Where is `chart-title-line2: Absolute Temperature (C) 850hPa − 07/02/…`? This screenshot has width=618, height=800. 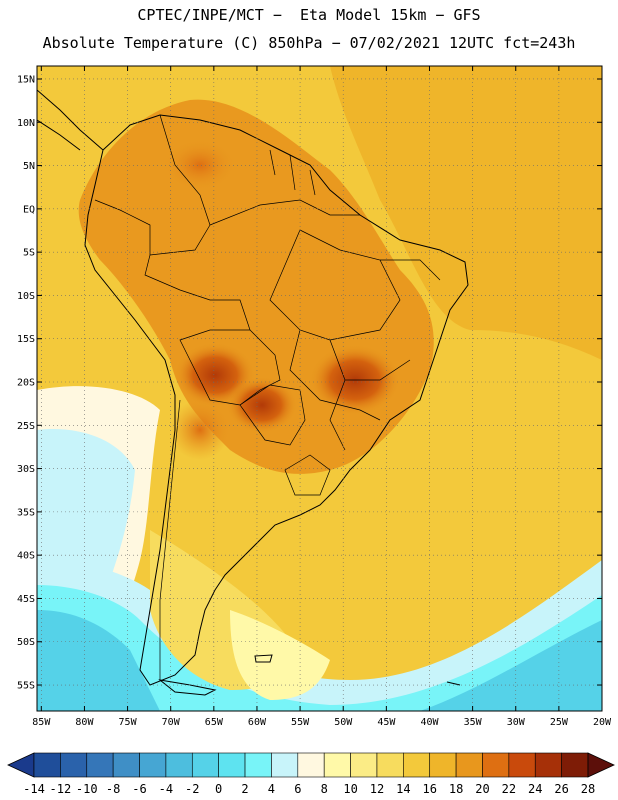
chart-title-line2: Absolute Temperature (C) 850hPa − 07/02/… is located at coordinates (309, 43).